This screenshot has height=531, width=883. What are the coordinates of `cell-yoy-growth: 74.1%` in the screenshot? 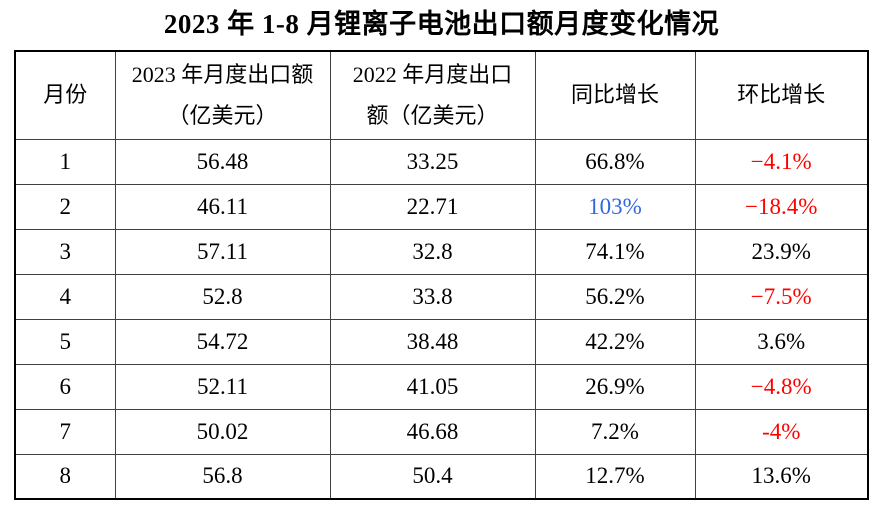 It's located at (615, 251).